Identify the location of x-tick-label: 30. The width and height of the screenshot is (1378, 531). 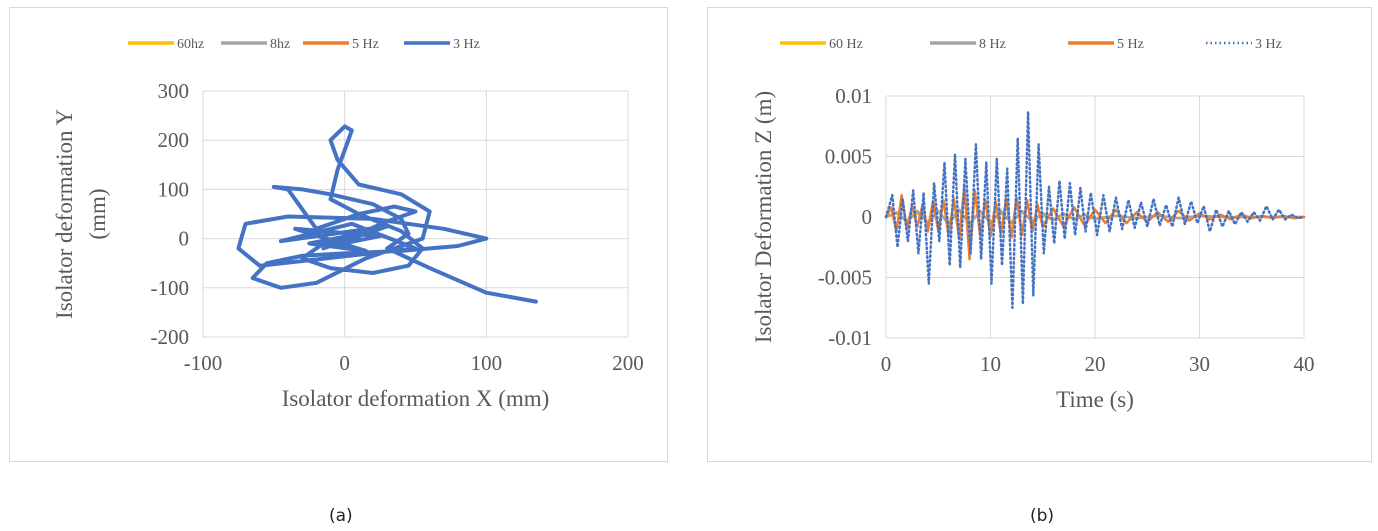
(1199, 364).